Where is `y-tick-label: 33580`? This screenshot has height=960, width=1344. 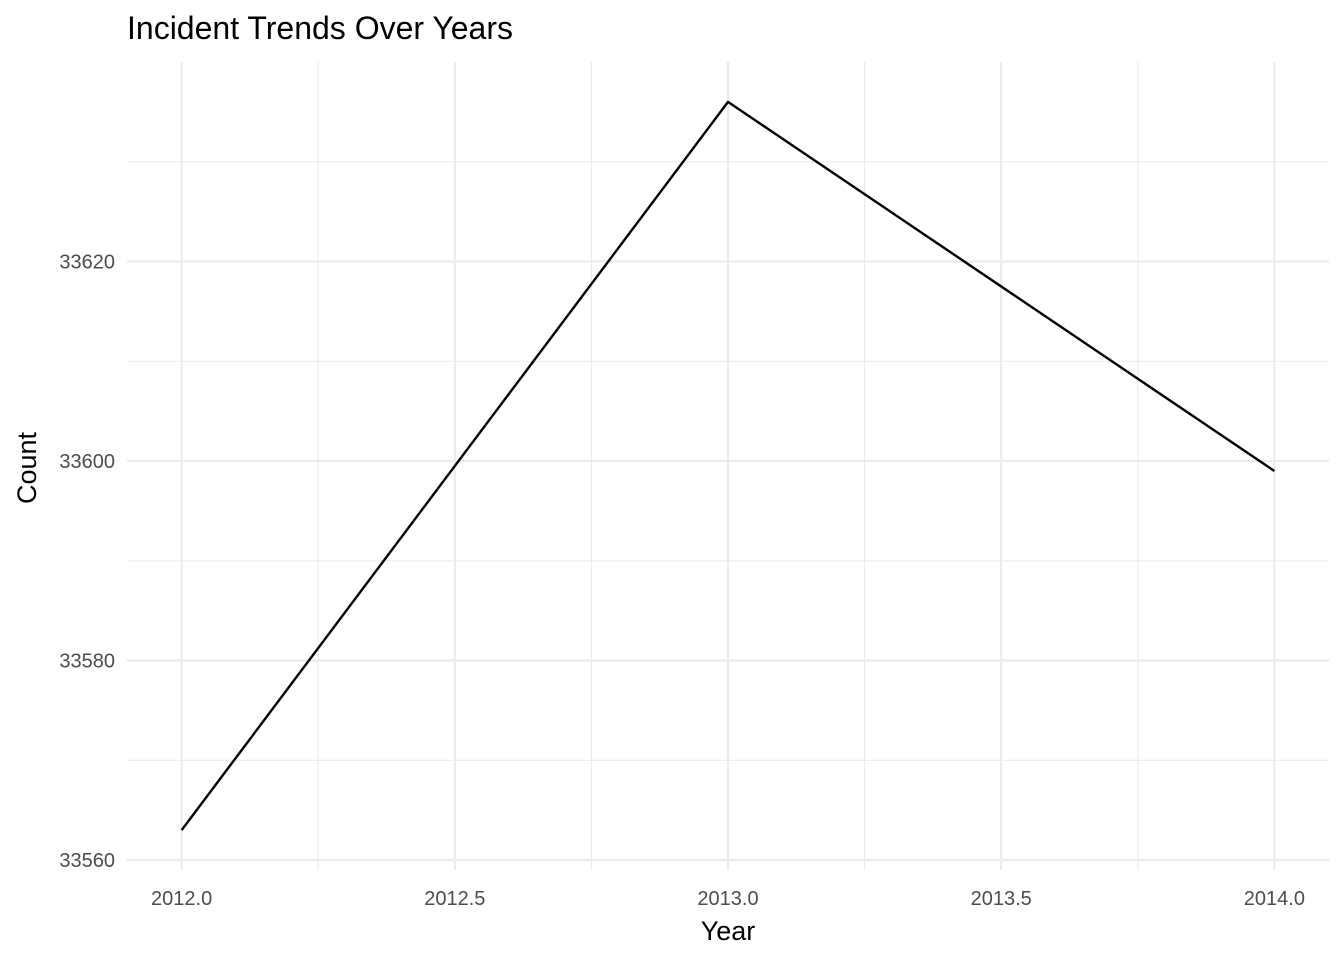 y-tick-label: 33580 is located at coordinates (87, 662).